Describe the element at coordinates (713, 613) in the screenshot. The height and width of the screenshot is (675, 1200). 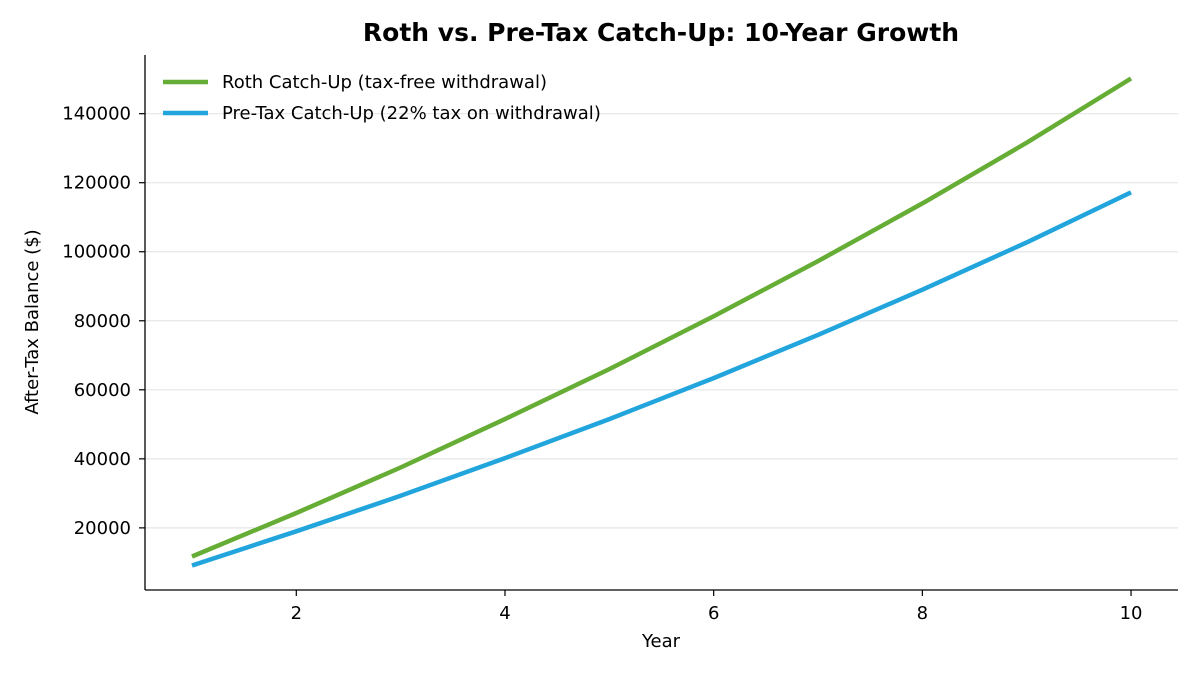
I see `x-tick-label: 6` at that location.